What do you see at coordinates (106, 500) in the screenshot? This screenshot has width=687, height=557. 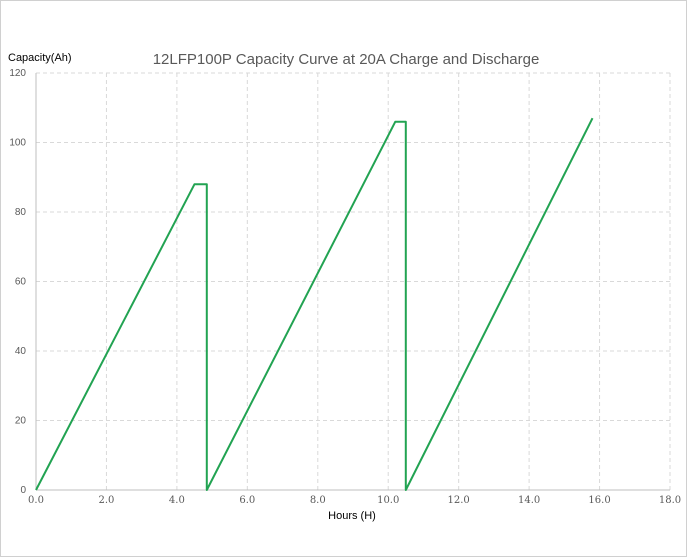 I see `x-tick-label: 2.0` at bounding box center [106, 500].